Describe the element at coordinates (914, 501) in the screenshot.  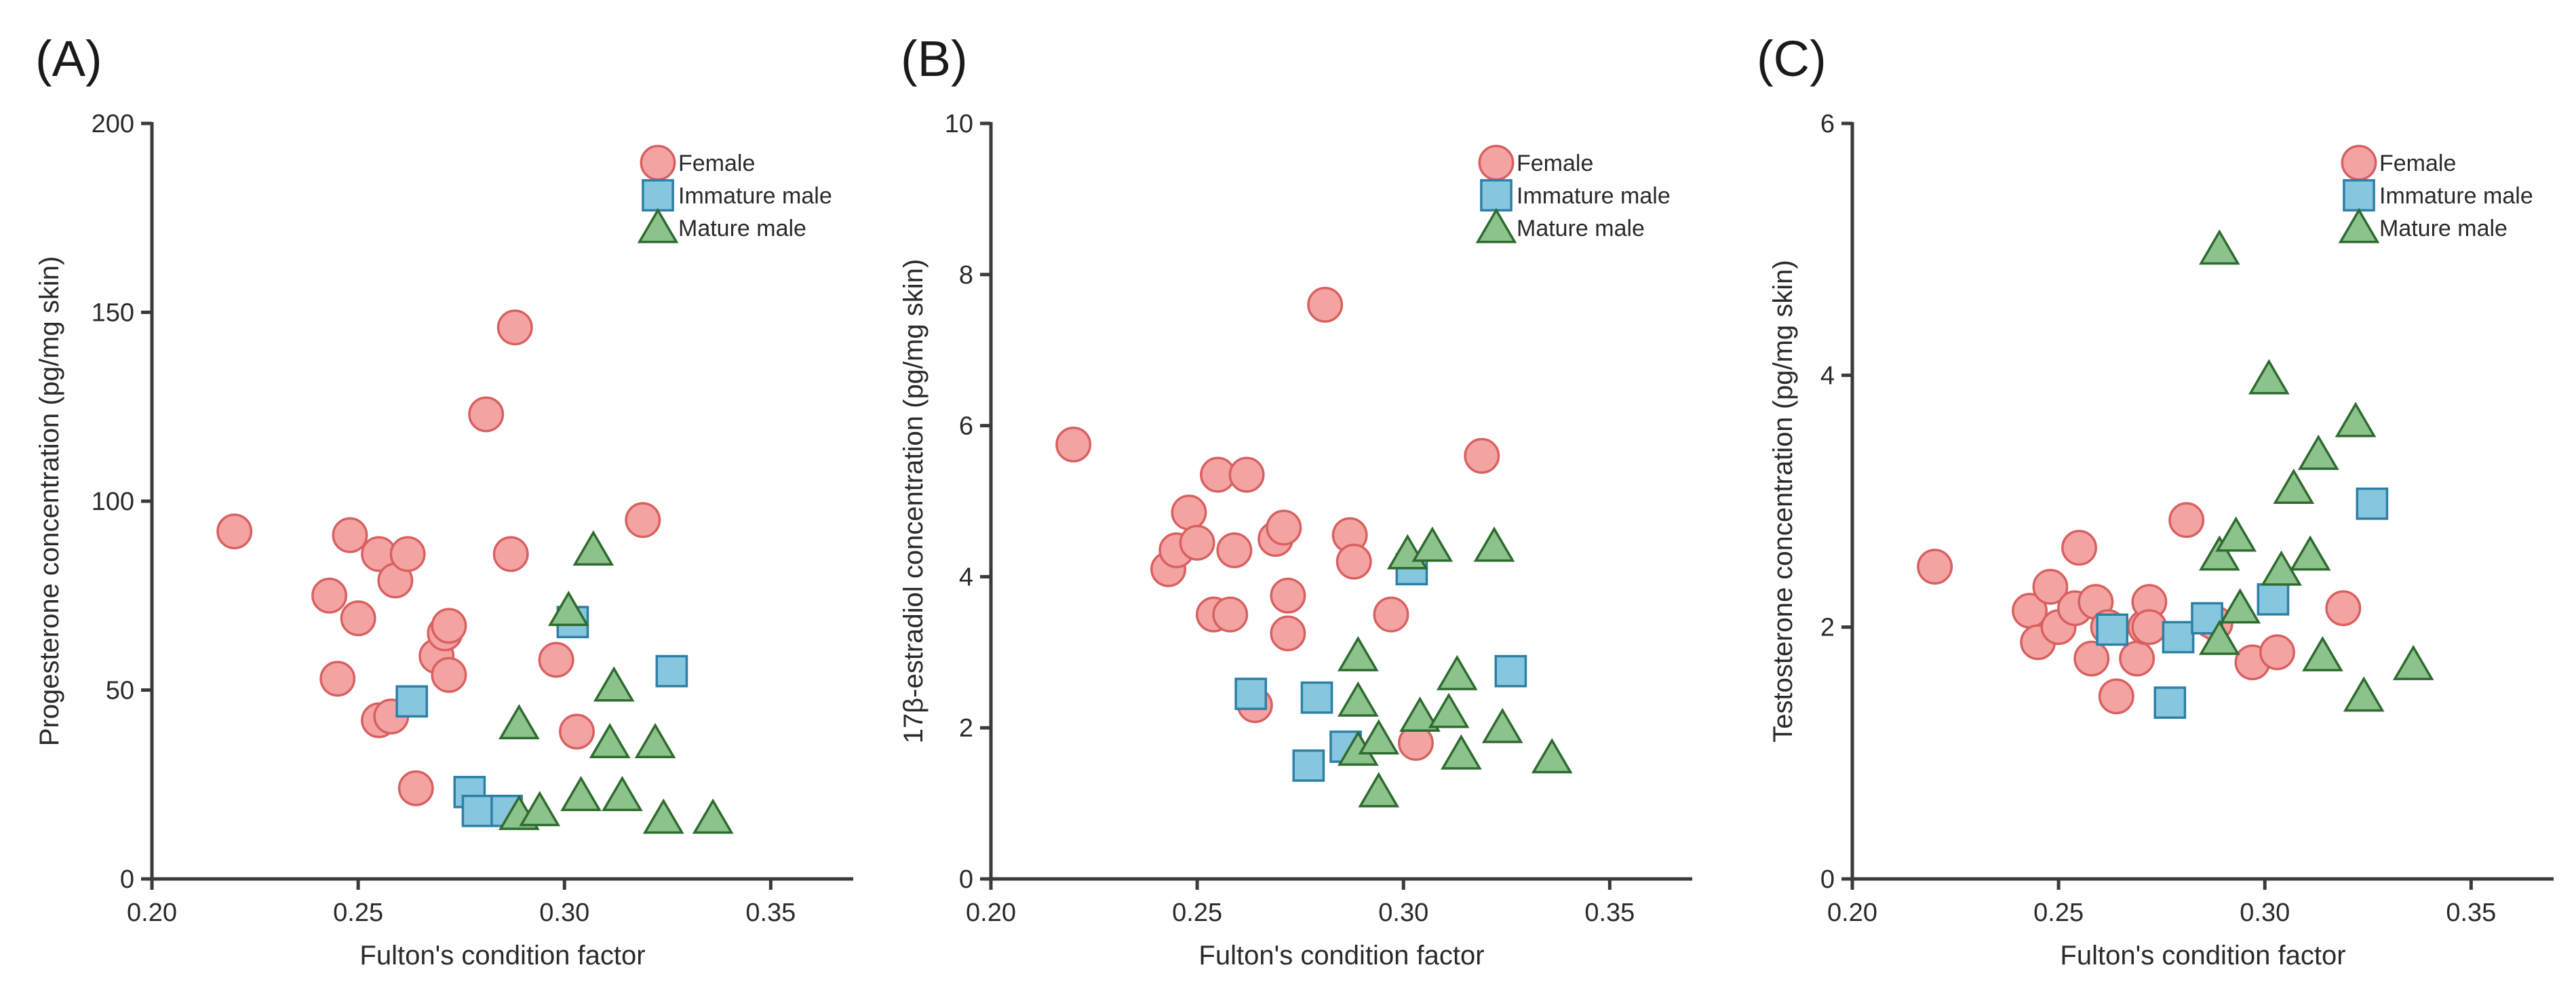
I see `y-axis-title: 17β-estradiol concentration (pg/mg skin)` at that location.